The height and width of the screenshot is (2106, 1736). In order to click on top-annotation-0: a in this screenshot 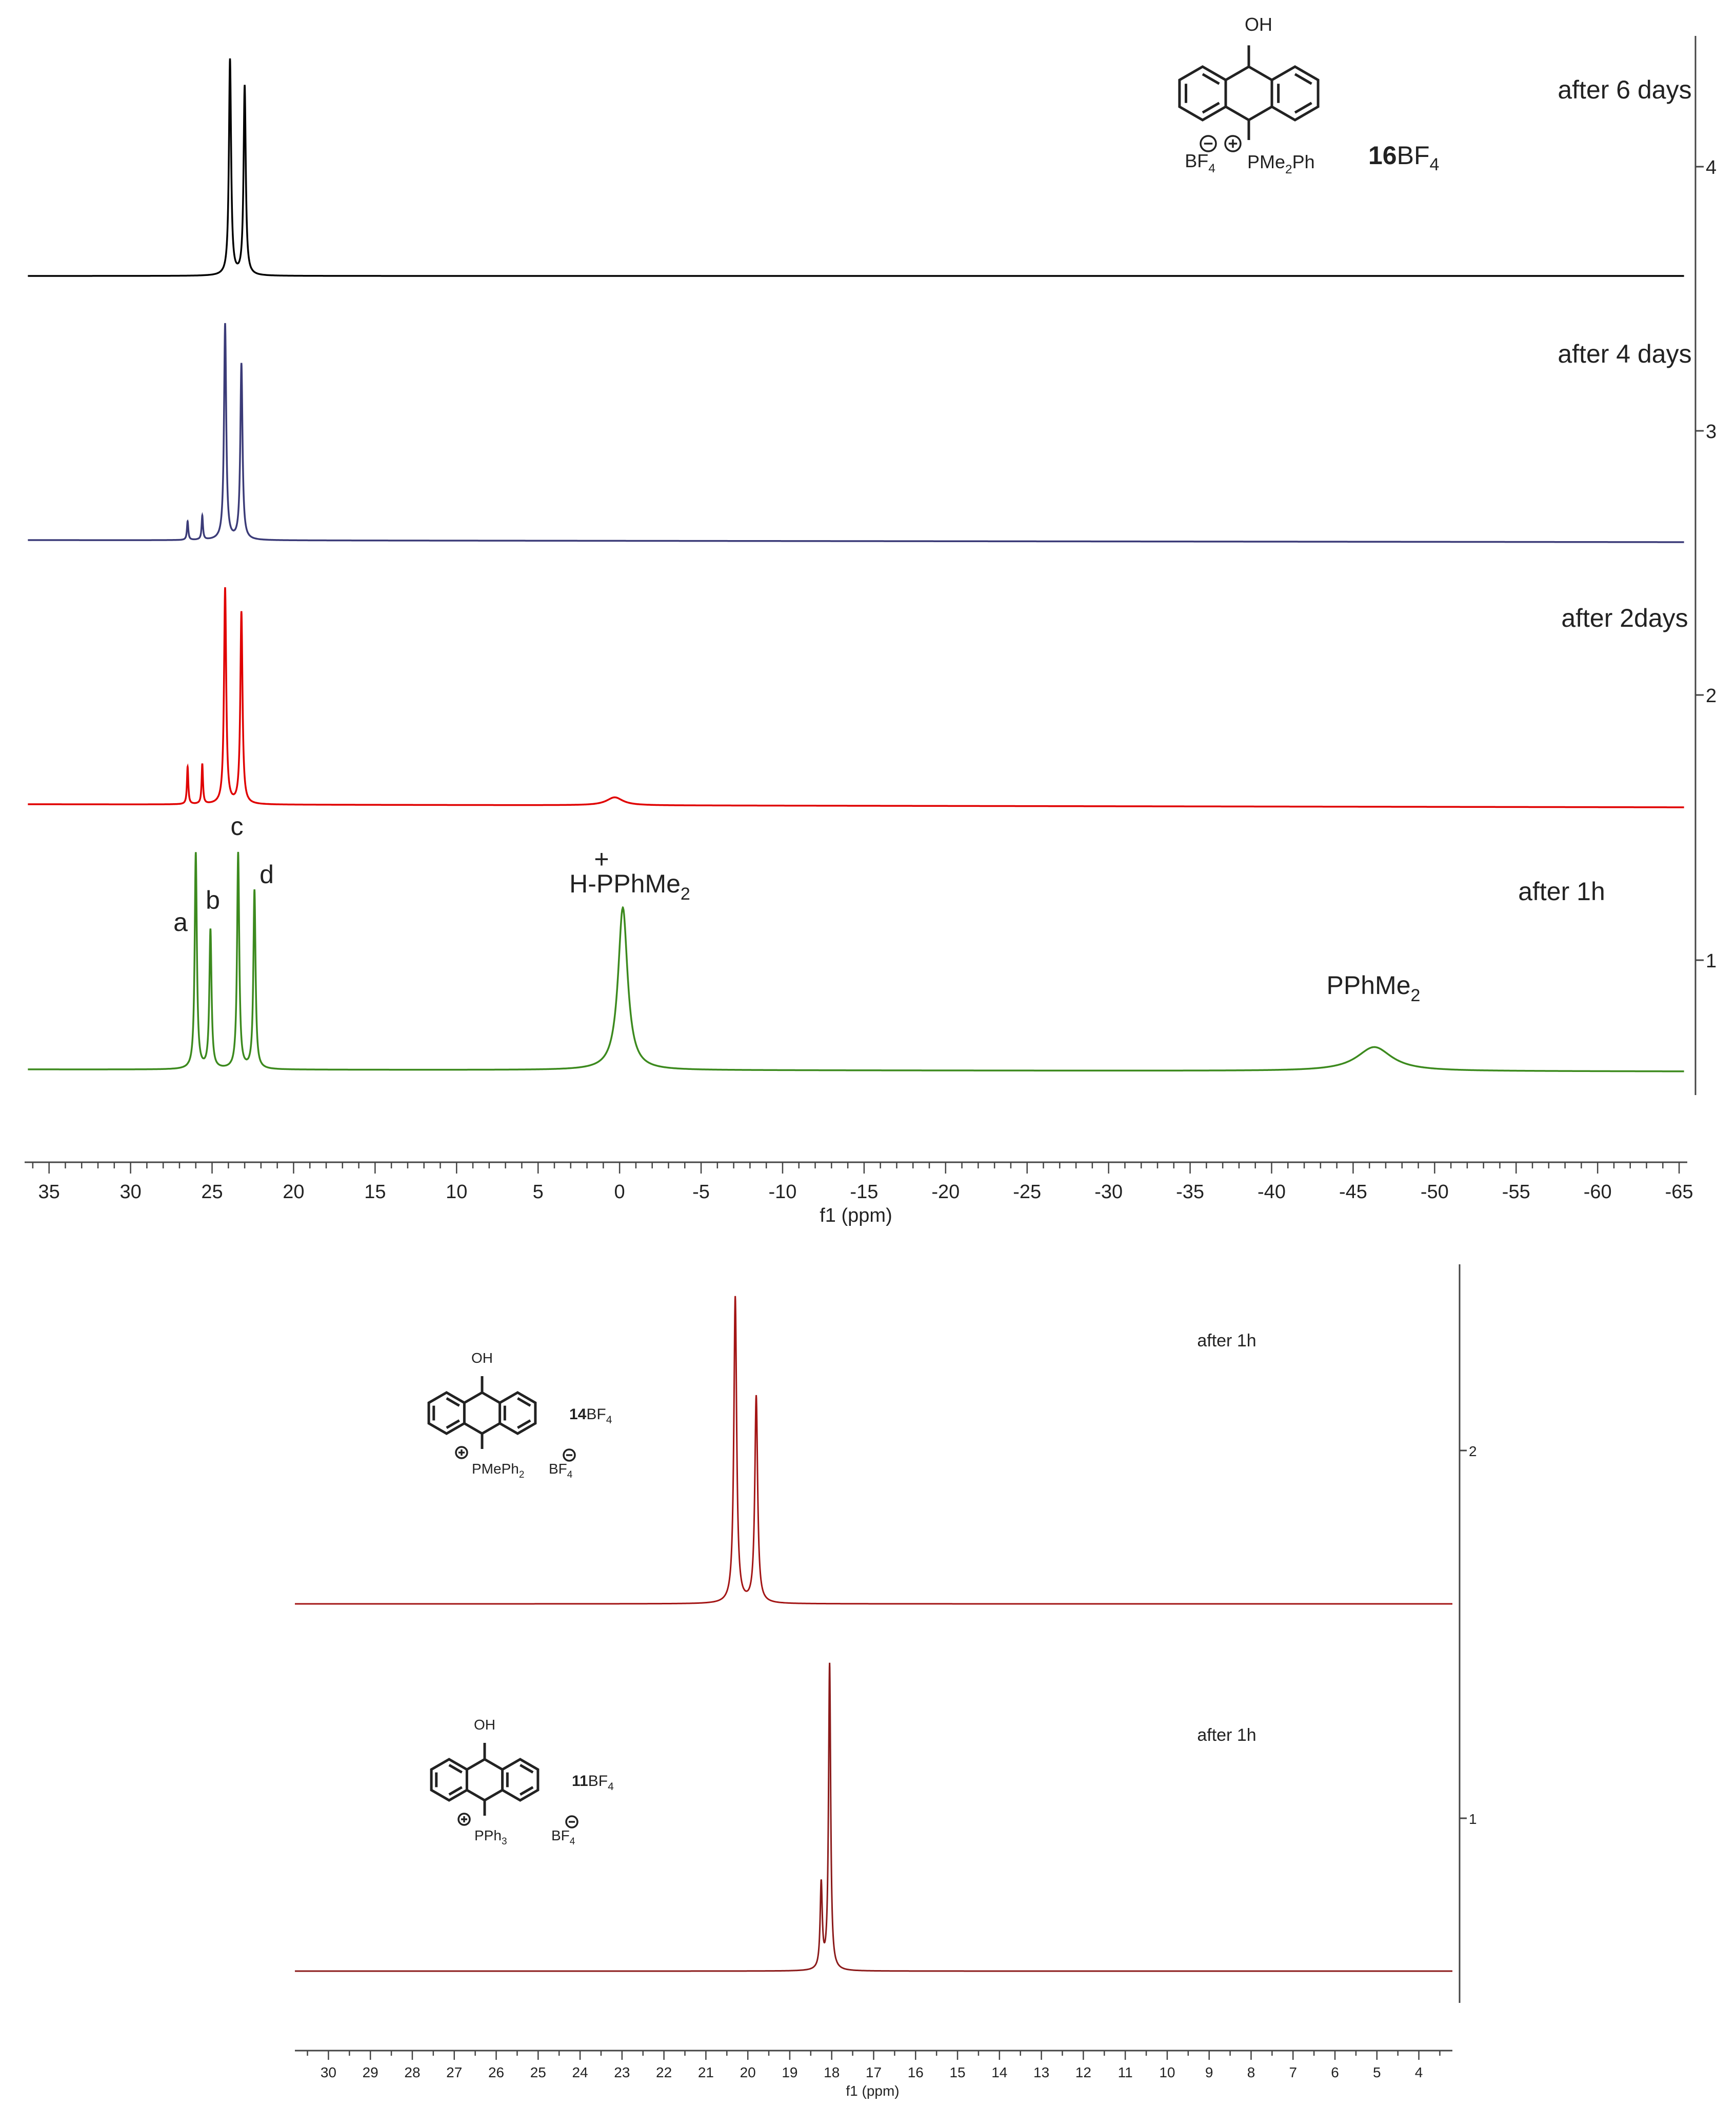, I will do `click(180, 922)`.